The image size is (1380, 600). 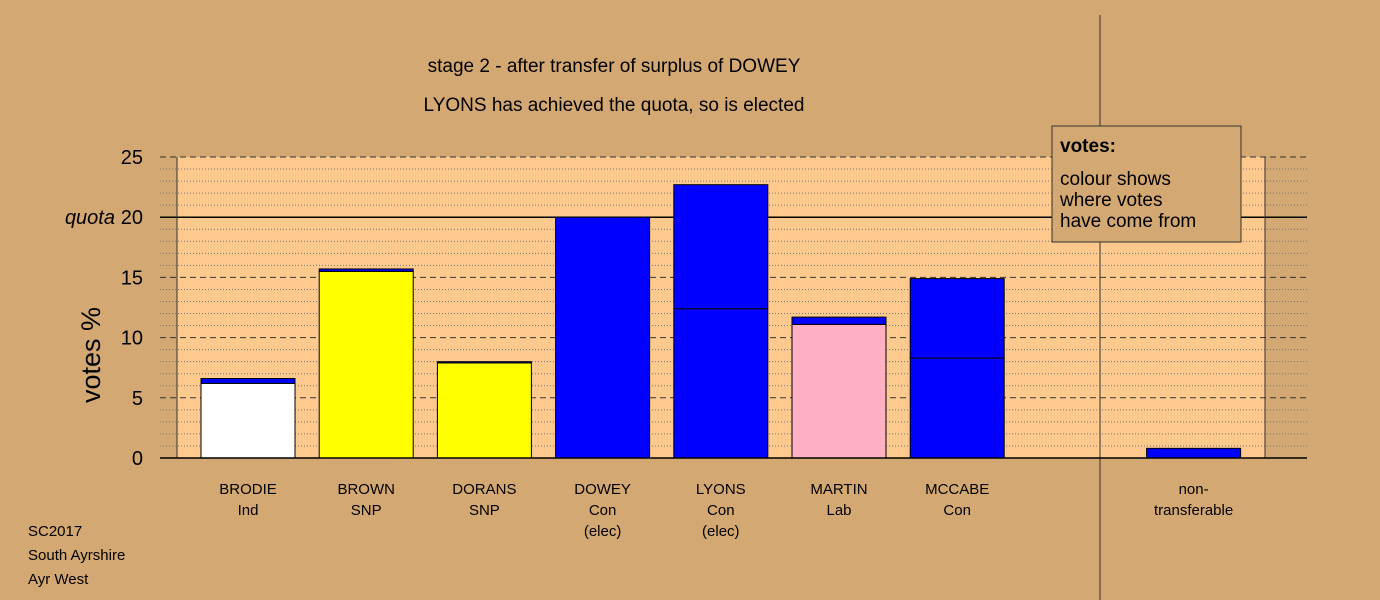 I want to click on x-tick-label: BROWN, so click(x=366, y=489).